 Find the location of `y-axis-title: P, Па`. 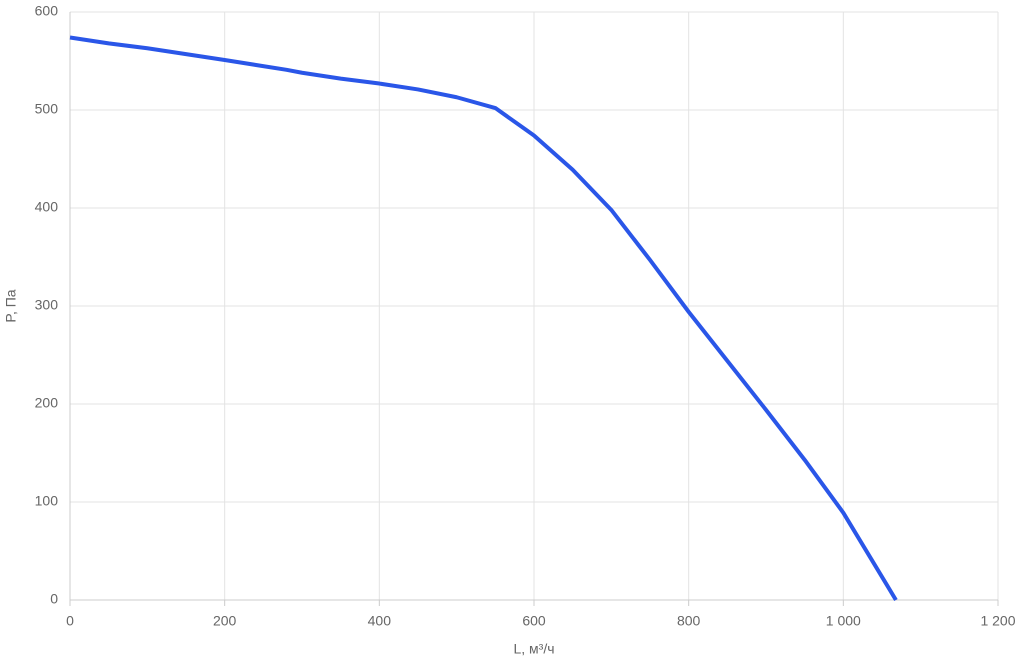

y-axis-title: P, Па is located at coordinates (11, 305).